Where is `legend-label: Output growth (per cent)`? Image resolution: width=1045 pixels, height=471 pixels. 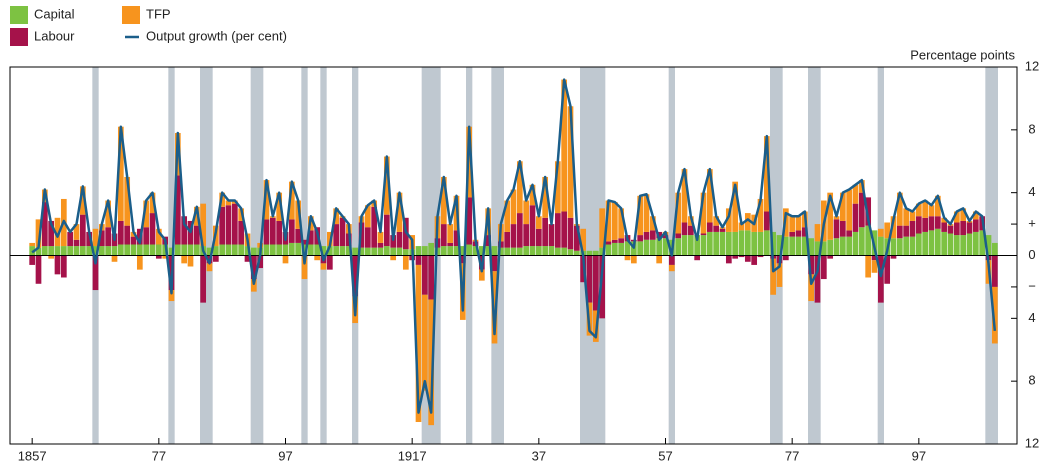 legend-label: Output growth (per cent) is located at coordinates (216, 35).